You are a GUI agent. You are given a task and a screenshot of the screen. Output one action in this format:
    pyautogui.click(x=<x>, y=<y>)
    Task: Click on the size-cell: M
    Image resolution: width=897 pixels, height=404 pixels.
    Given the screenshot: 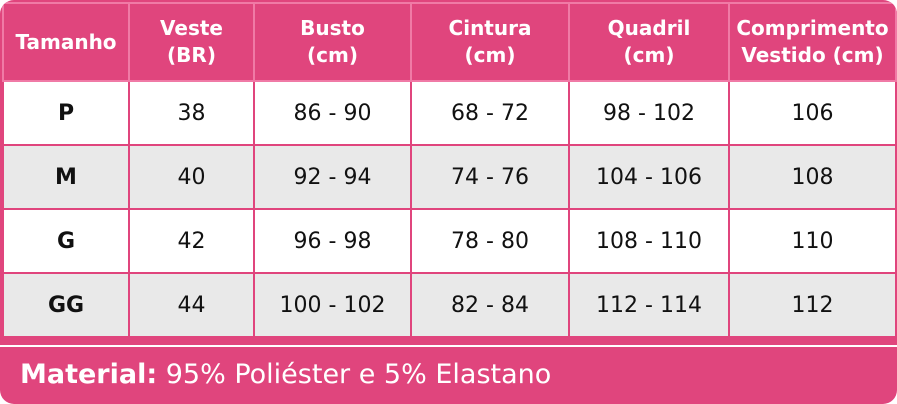 What is the action you would take?
    pyautogui.click(x=66, y=177)
    